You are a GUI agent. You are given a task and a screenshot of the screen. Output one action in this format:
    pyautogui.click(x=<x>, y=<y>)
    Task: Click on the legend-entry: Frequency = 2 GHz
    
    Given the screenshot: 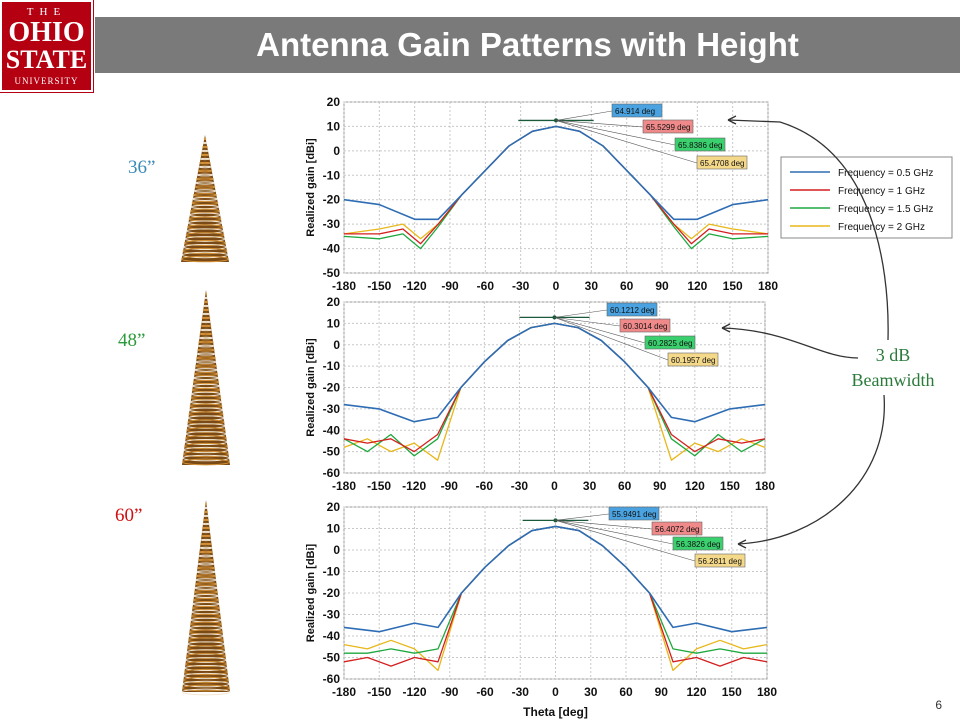 What is the action you would take?
    pyautogui.click(x=881, y=227)
    